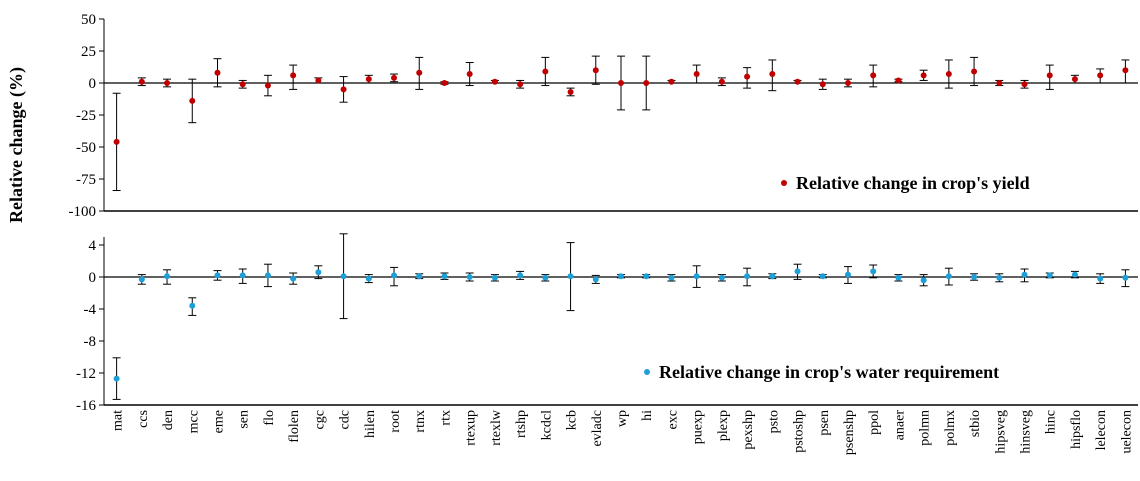 The width and height of the screenshot is (1140, 481). What do you see at coordinates (570, 91) in the screenshot?
I see `yield-point-kcb` at bounding box center [570, 91].